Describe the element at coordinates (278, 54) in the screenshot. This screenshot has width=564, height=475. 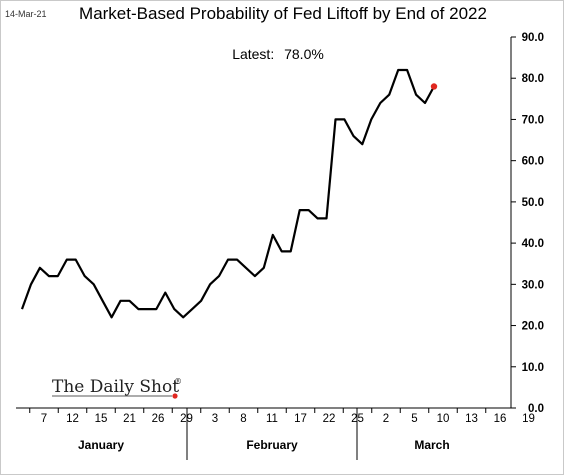
I see `latest-annotation: Latest: 78.0%` at that location.